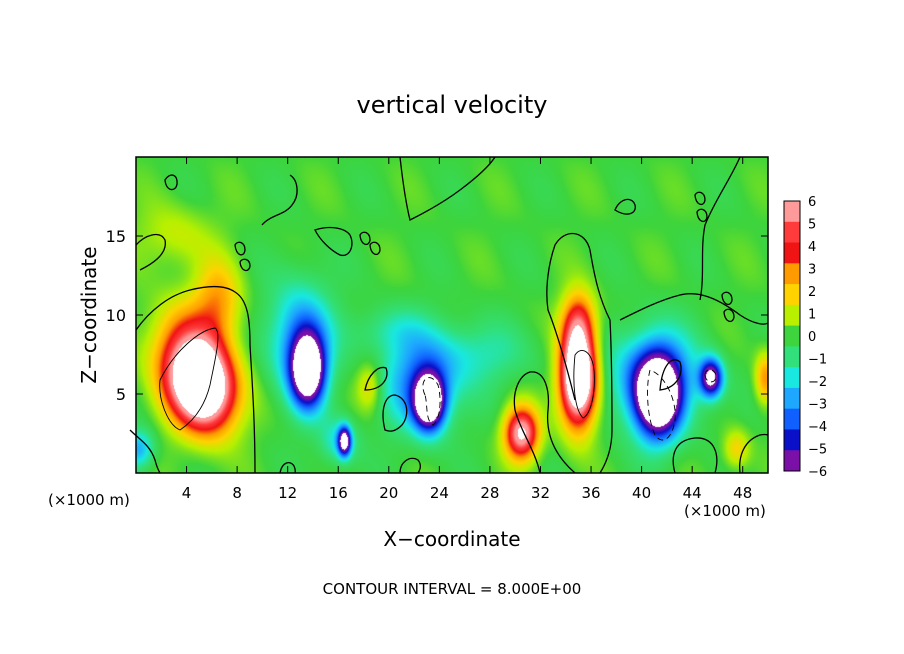 The image size is (904, 654). I want to click on y-axis-label: Z−coordinate, so click(89, 314).